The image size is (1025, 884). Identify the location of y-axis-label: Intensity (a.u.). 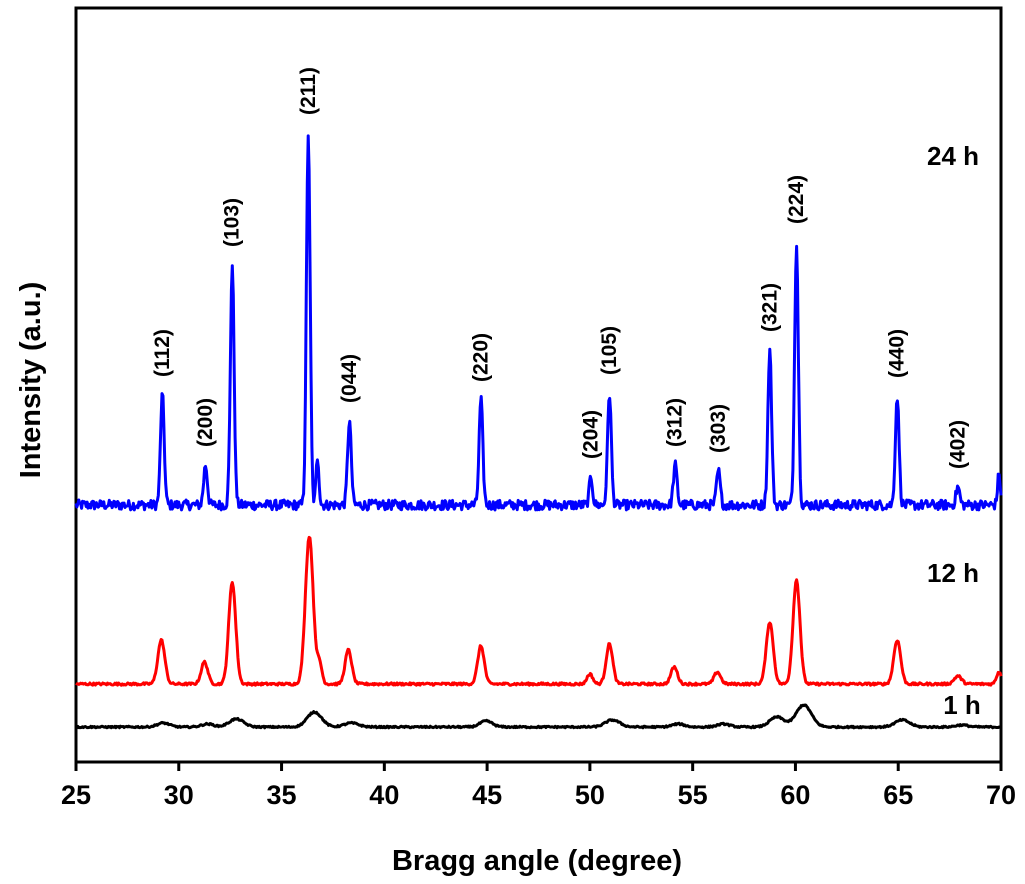
(31, 380).